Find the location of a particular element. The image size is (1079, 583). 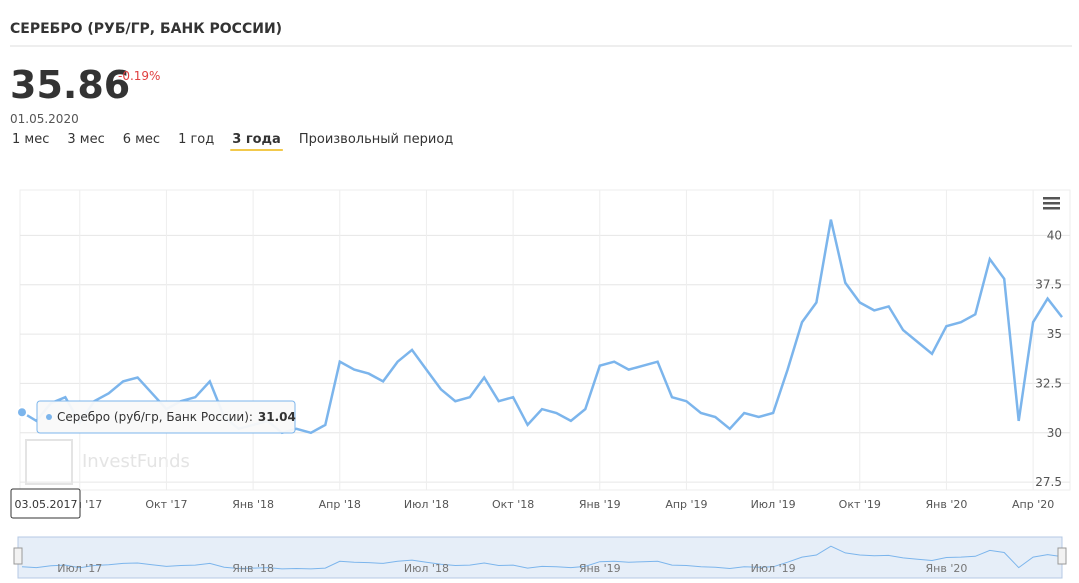

tooltip-box is located at coordinates (166, 417).